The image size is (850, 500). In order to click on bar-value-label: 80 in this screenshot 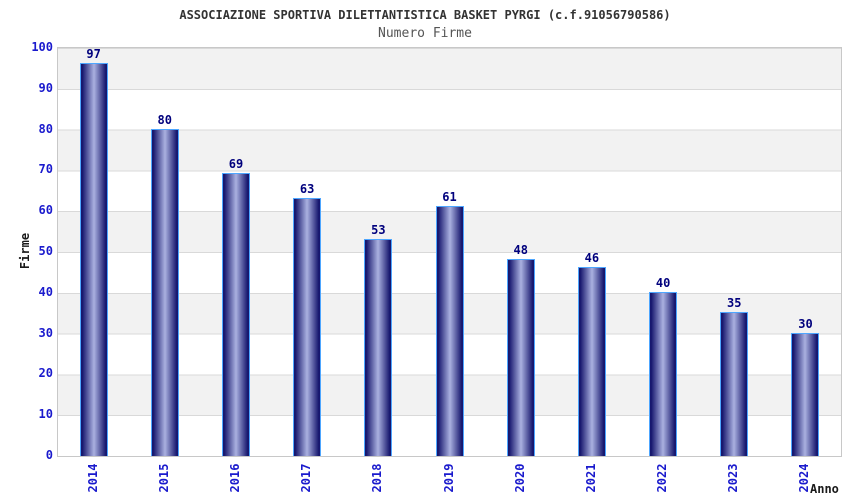, I will do `click(164, 119)`.